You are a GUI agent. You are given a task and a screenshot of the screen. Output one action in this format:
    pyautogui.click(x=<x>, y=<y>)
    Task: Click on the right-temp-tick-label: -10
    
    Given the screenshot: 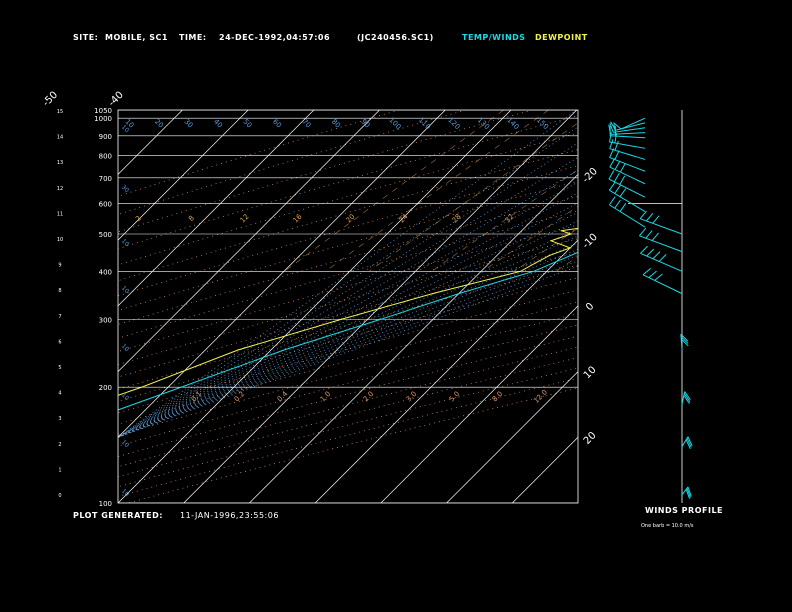 What is the action you would take?
    pyautogui.click(x=590, y=241)
    